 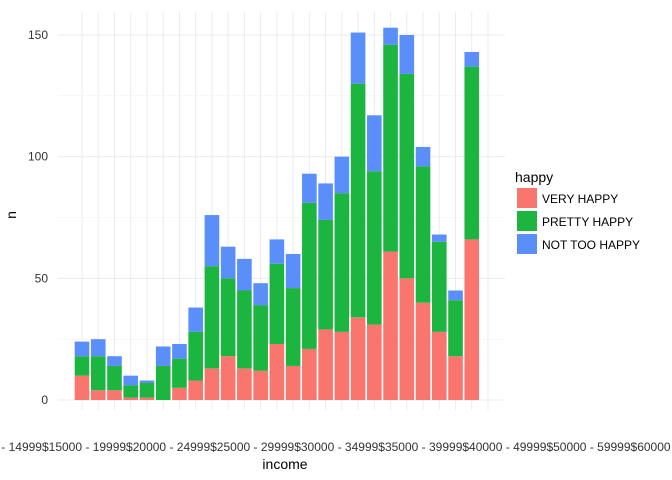 I want to click on y-tick-label: 150, so click(x=38, y=35).